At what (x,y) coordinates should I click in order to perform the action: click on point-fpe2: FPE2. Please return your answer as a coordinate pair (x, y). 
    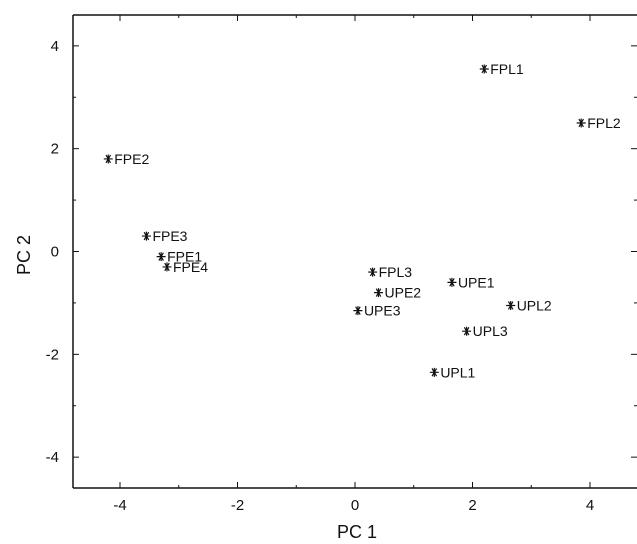
    Looking at the image, I should click on (126, 159).